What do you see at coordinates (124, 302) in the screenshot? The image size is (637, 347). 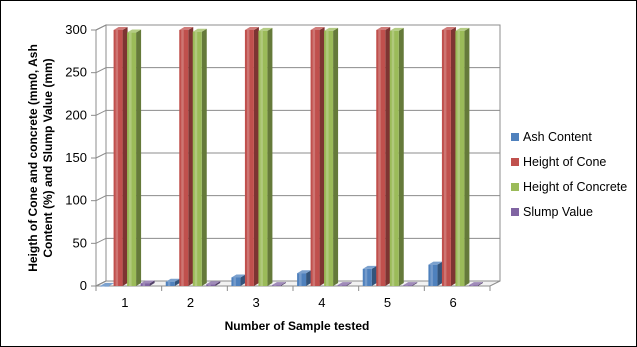 I see `x-tick-label: 1` at bounding box center [124, 302].